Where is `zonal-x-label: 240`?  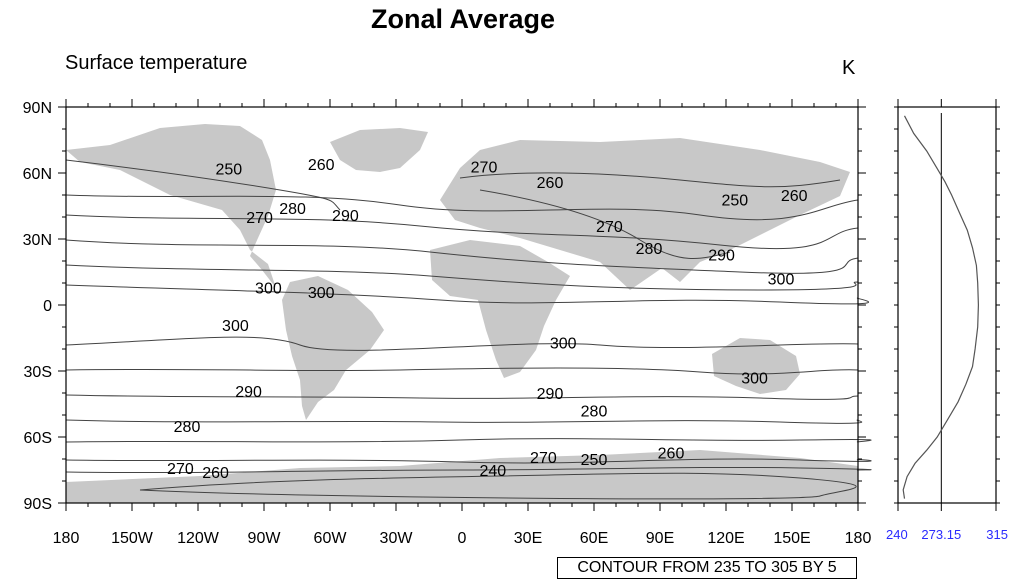 zonal-x-label: 240 is located at coordinates (897, 534).